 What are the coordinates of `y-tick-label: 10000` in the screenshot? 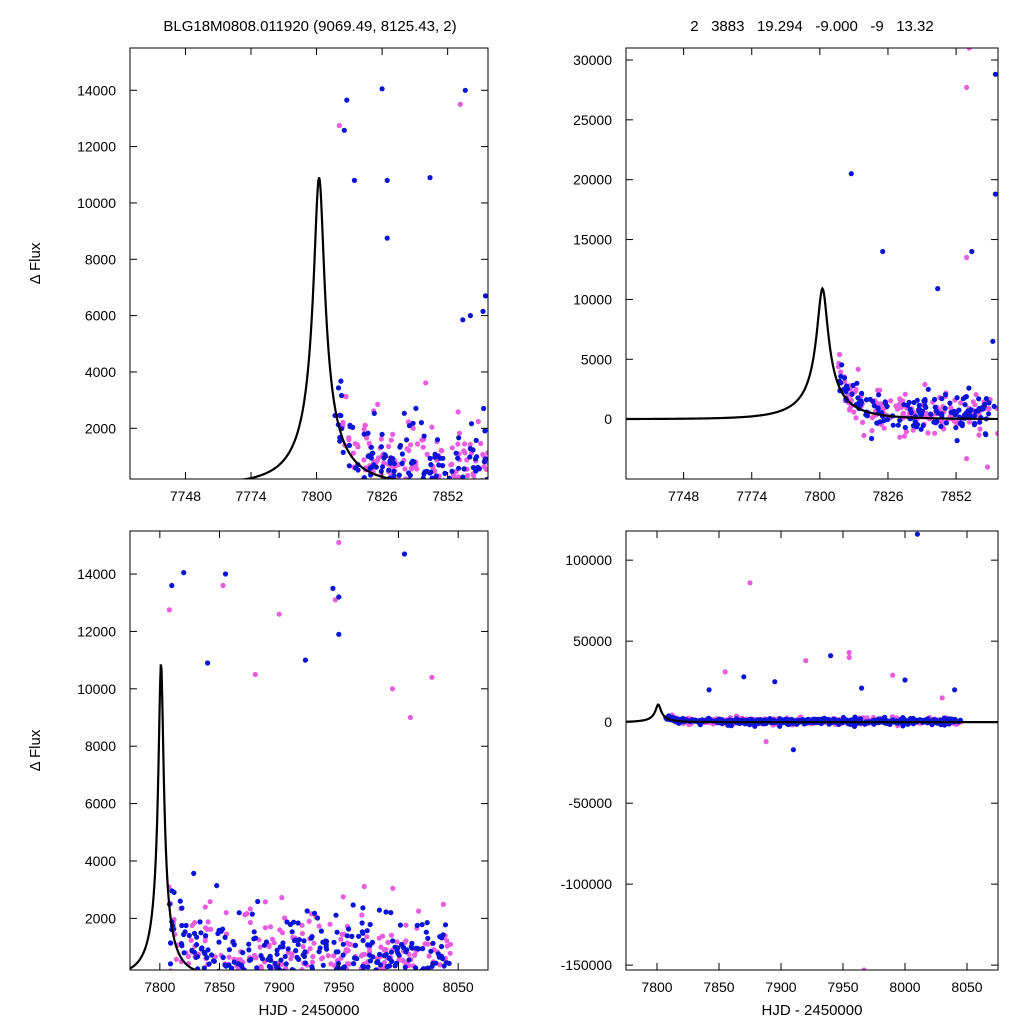 It's located at (592, 299).